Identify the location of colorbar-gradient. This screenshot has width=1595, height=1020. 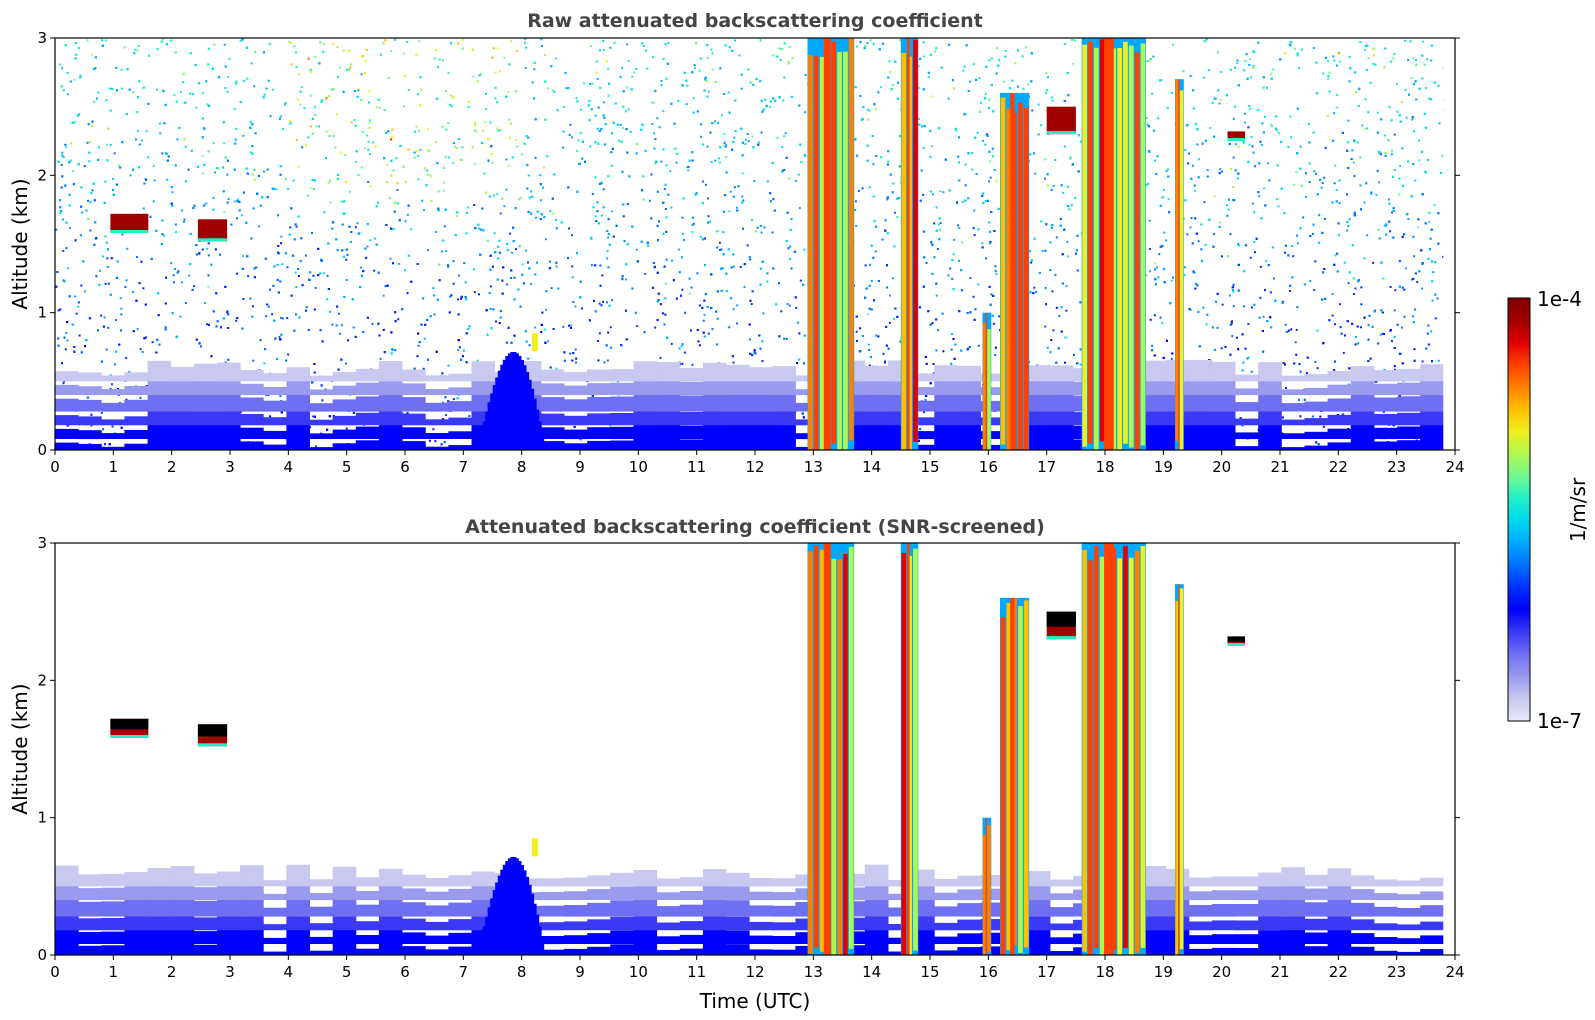
(1519, 509).